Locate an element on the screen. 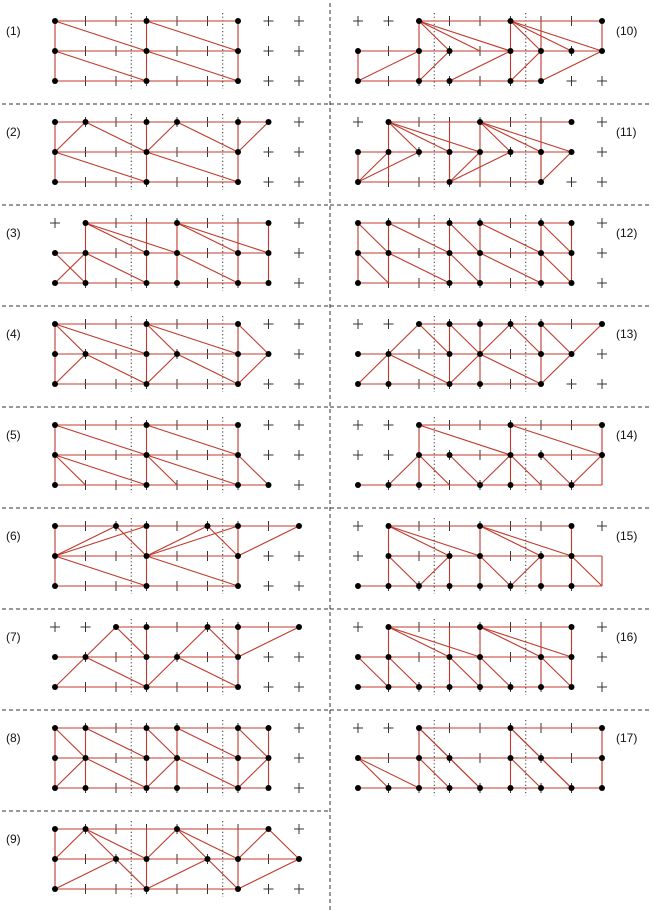  panel-label: (7) is located at coordinates (13, 637).